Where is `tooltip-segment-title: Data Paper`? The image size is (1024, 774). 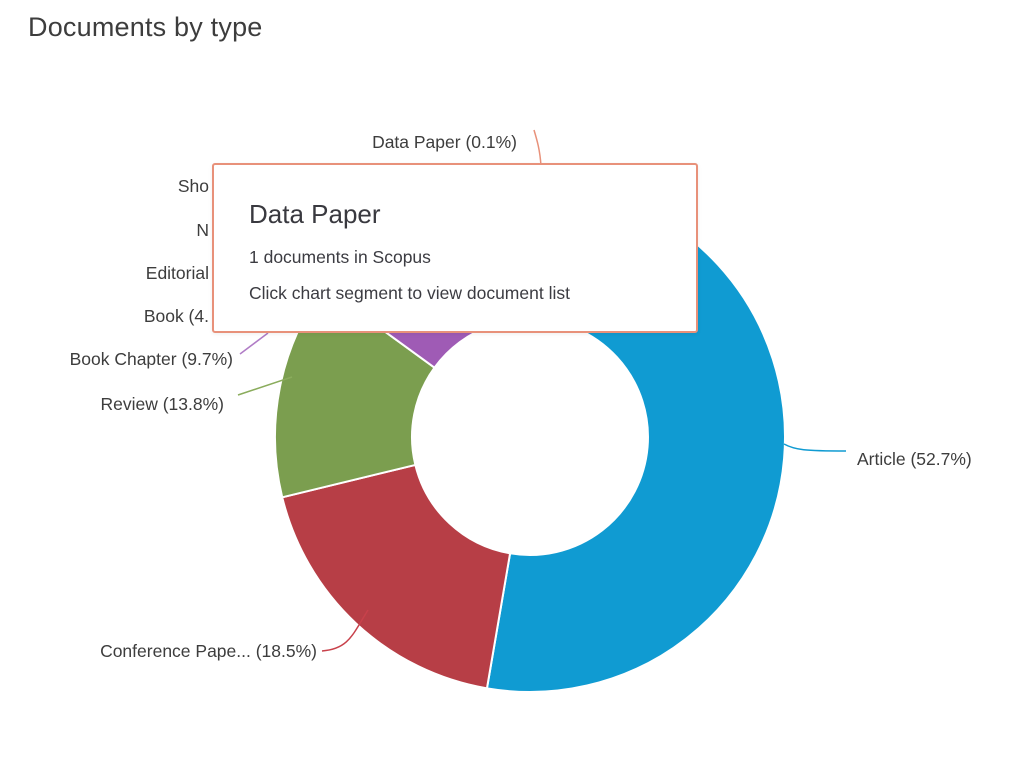 tooltip-segment-title: Data Paper is located at coordinates (315, 214).